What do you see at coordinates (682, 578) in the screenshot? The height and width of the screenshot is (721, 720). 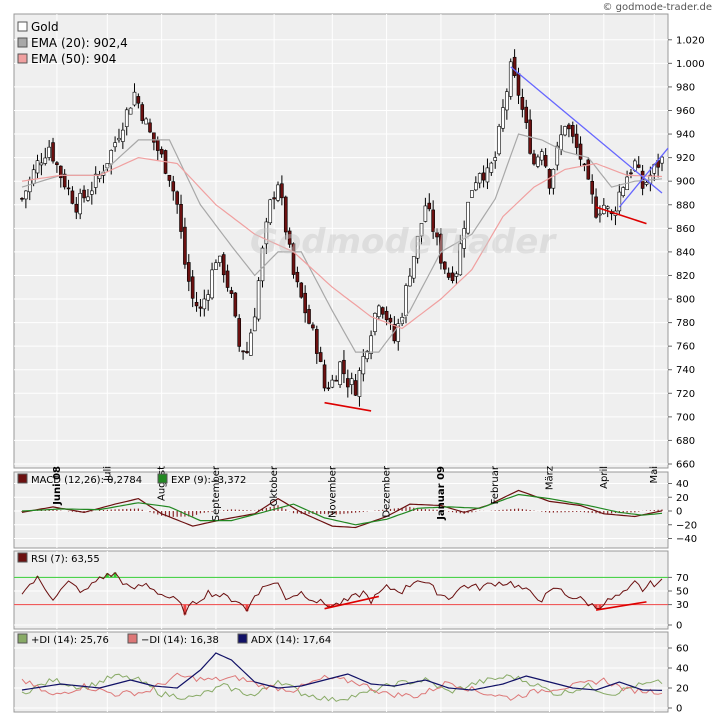 I see `ytick-label: 70` at bounding box center [682, 578].